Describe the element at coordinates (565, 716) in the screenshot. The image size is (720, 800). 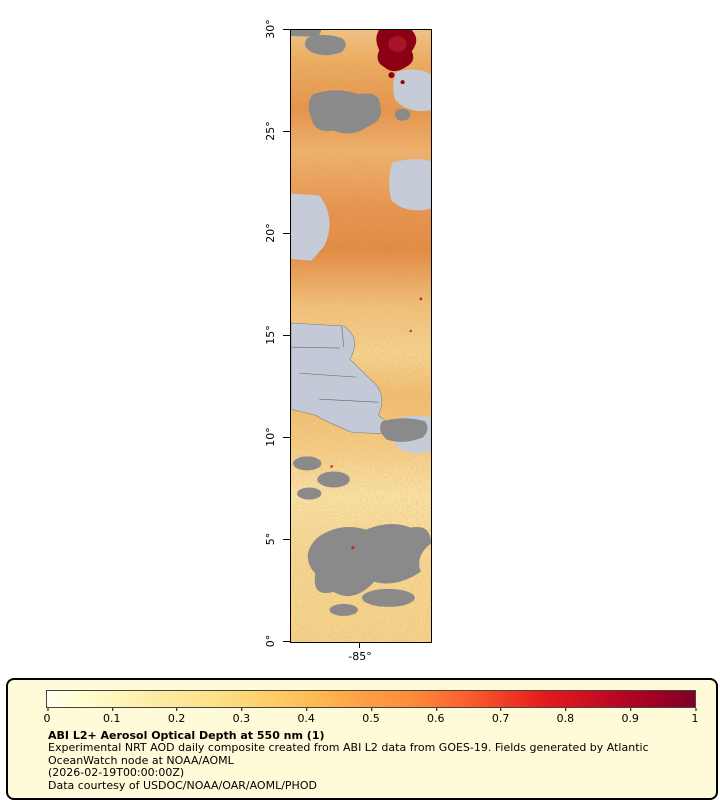
I see `colorbar-tick-label-08: 0.8` at that location.